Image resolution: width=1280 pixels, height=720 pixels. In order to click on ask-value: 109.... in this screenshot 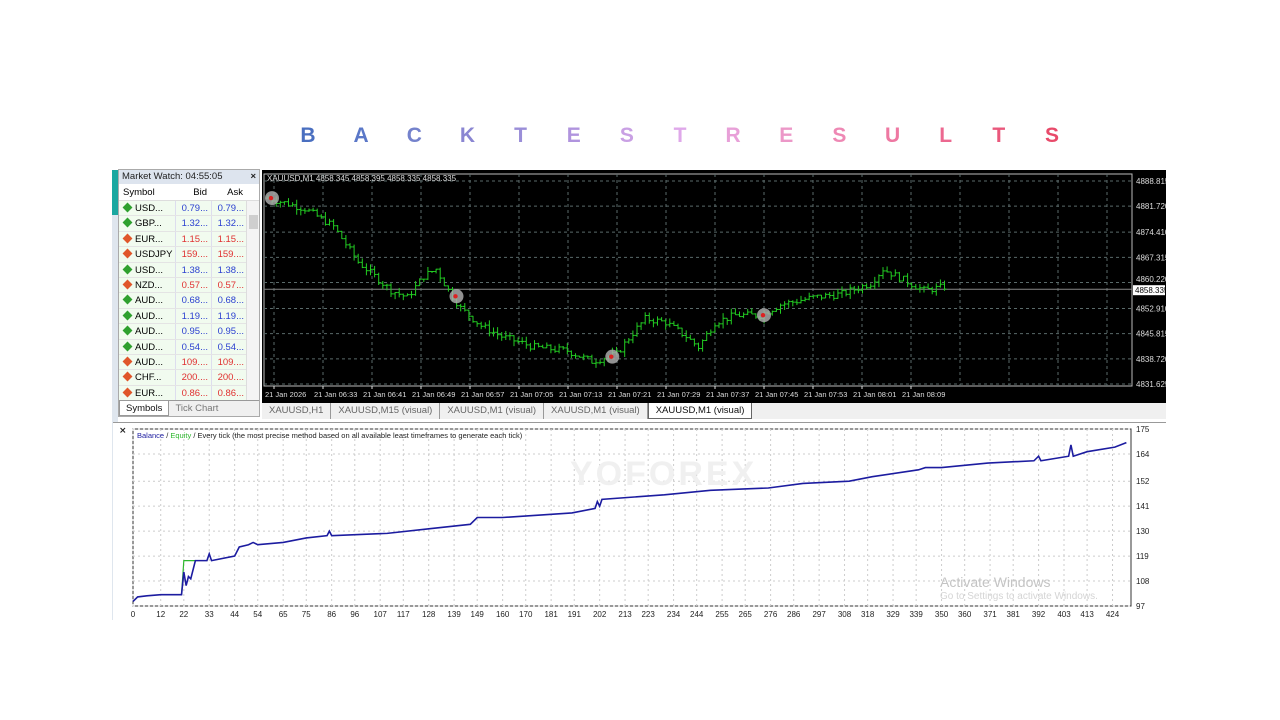, I will do `click(229, 362)`.